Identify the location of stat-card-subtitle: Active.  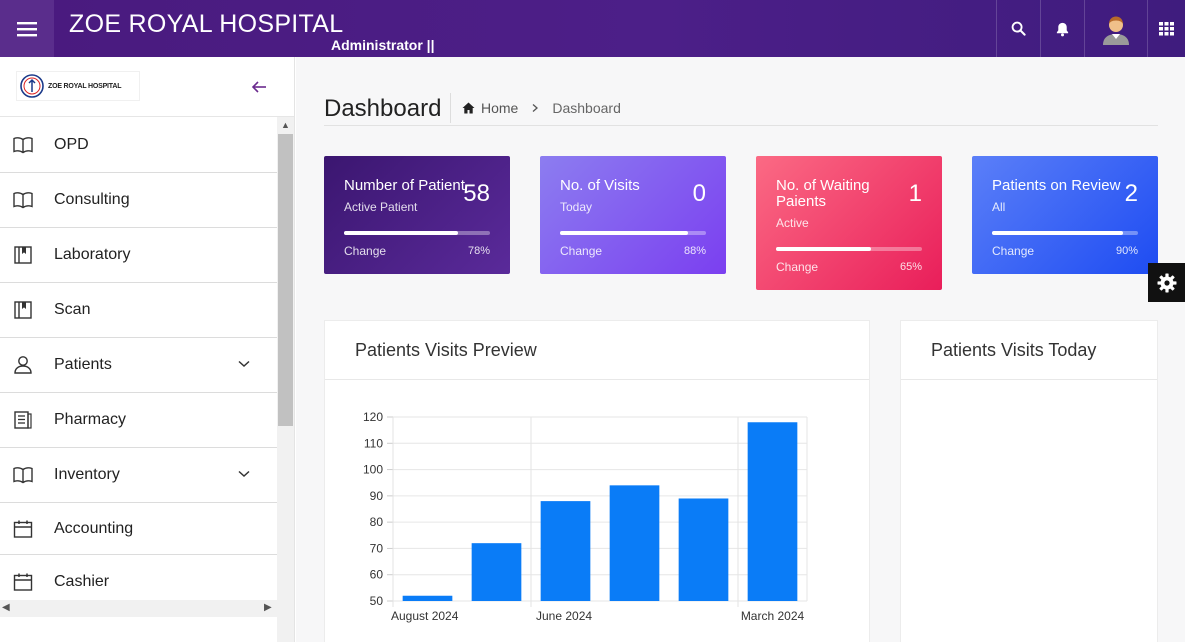
(792, 223).